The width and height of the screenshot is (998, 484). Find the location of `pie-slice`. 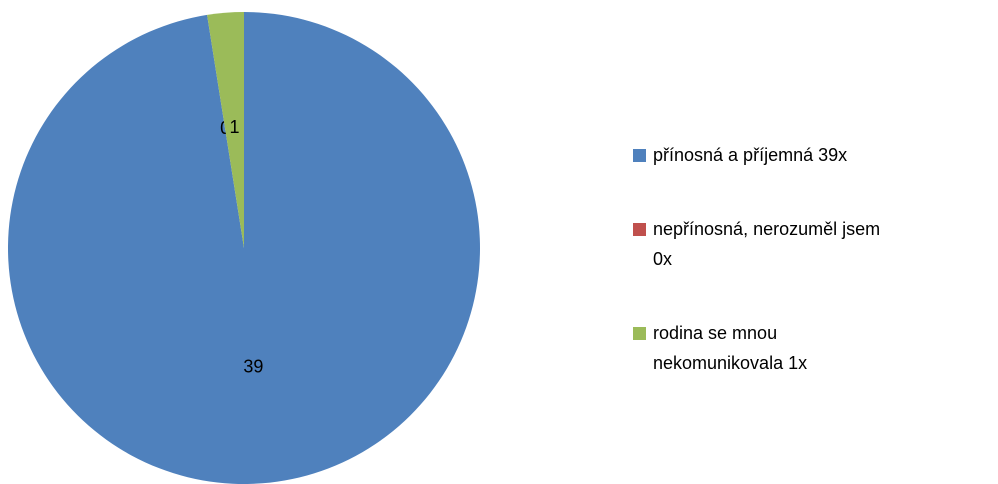

pie-slice is located at coordinates (225, 130).